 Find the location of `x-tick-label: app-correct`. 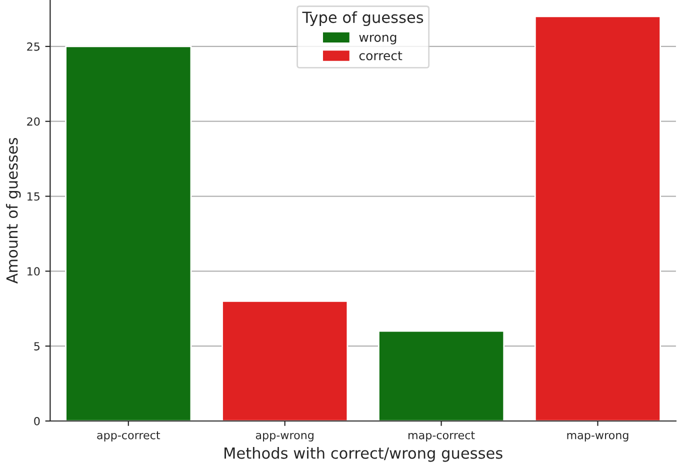

x-tick-label: app-correct is located at coordinates (128, 436).